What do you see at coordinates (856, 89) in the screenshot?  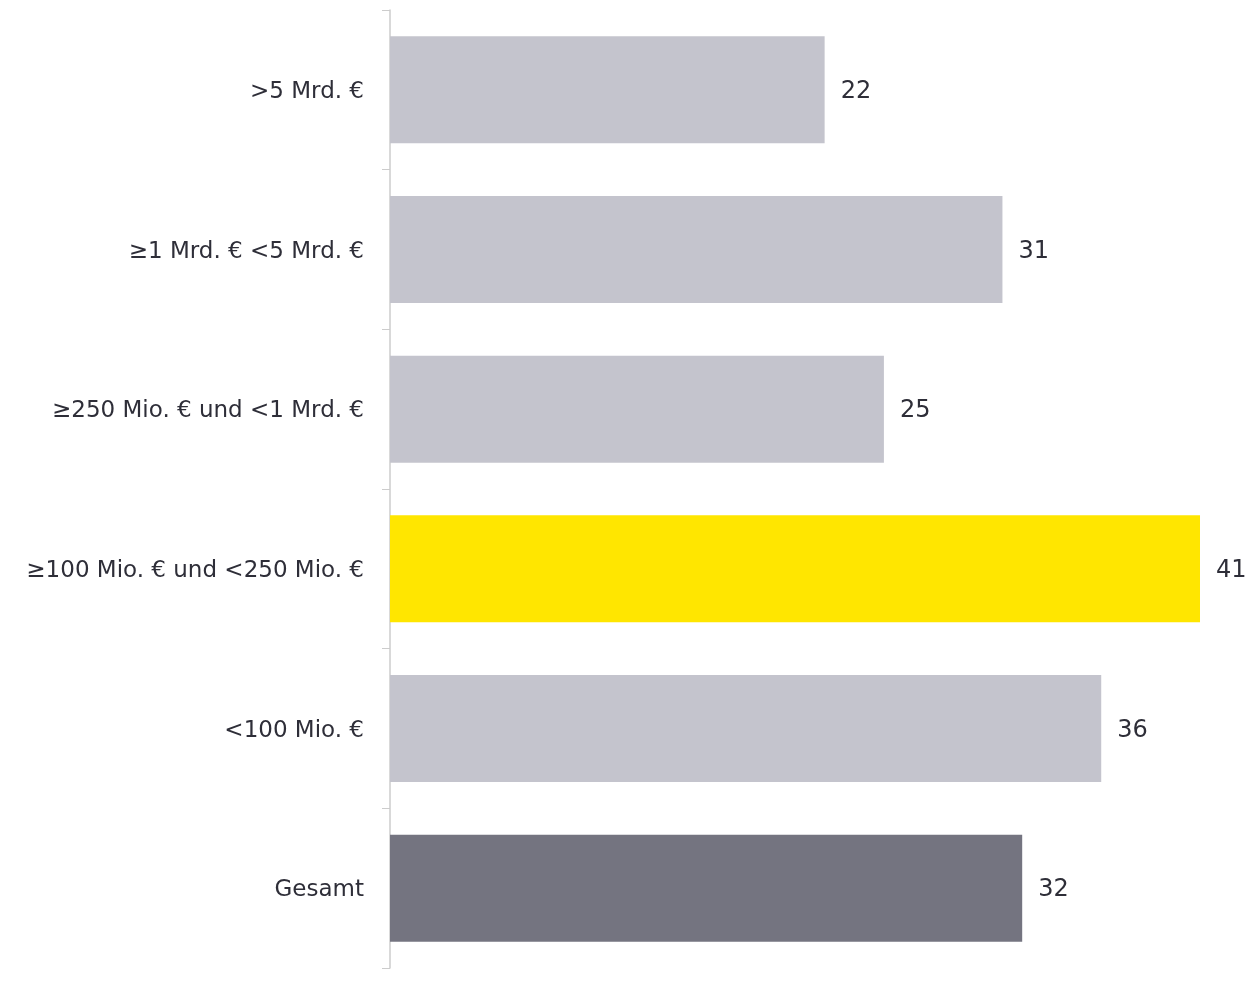 I see `data-label: 22` at bounding box center [856, 89].